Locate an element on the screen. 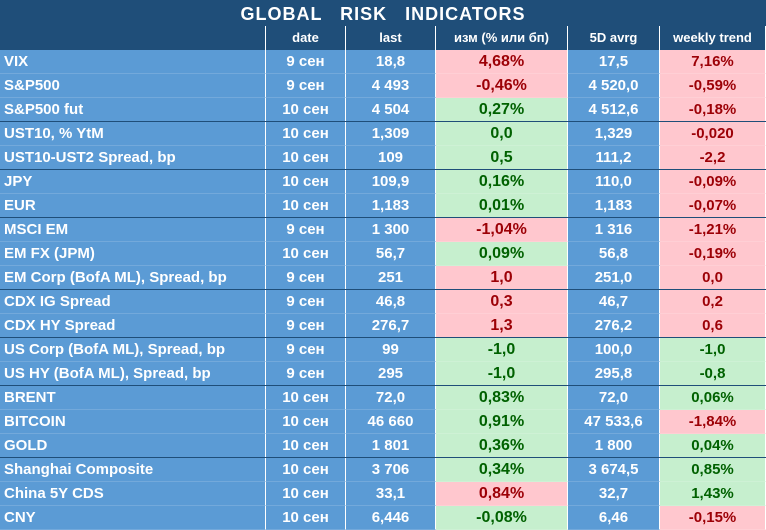  row-change: 0,01% is located at coordinates (502, 206).